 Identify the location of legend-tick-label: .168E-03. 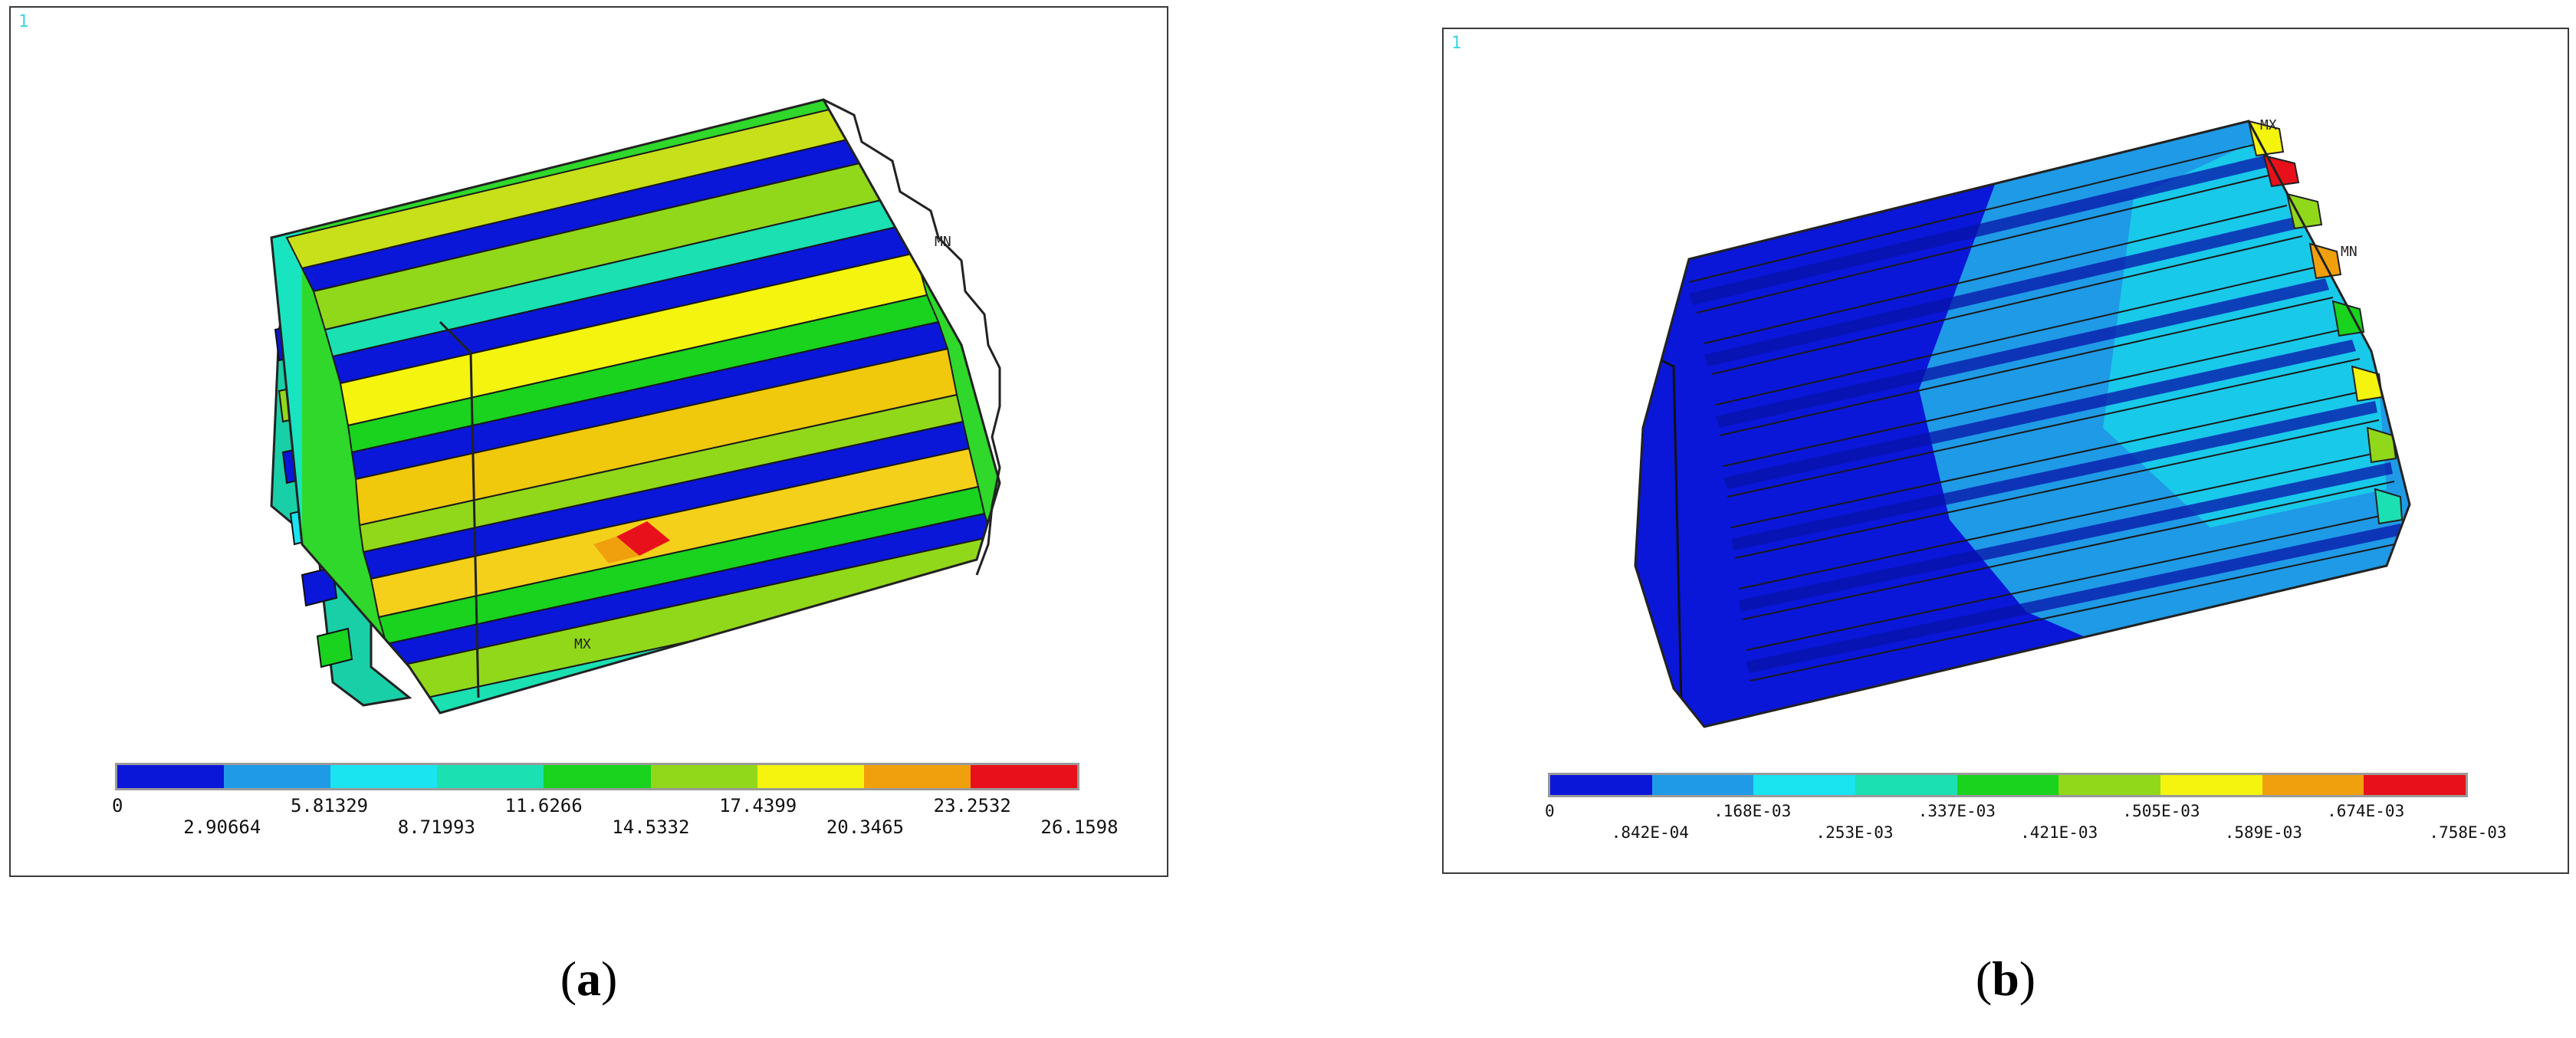
(1753, 811).